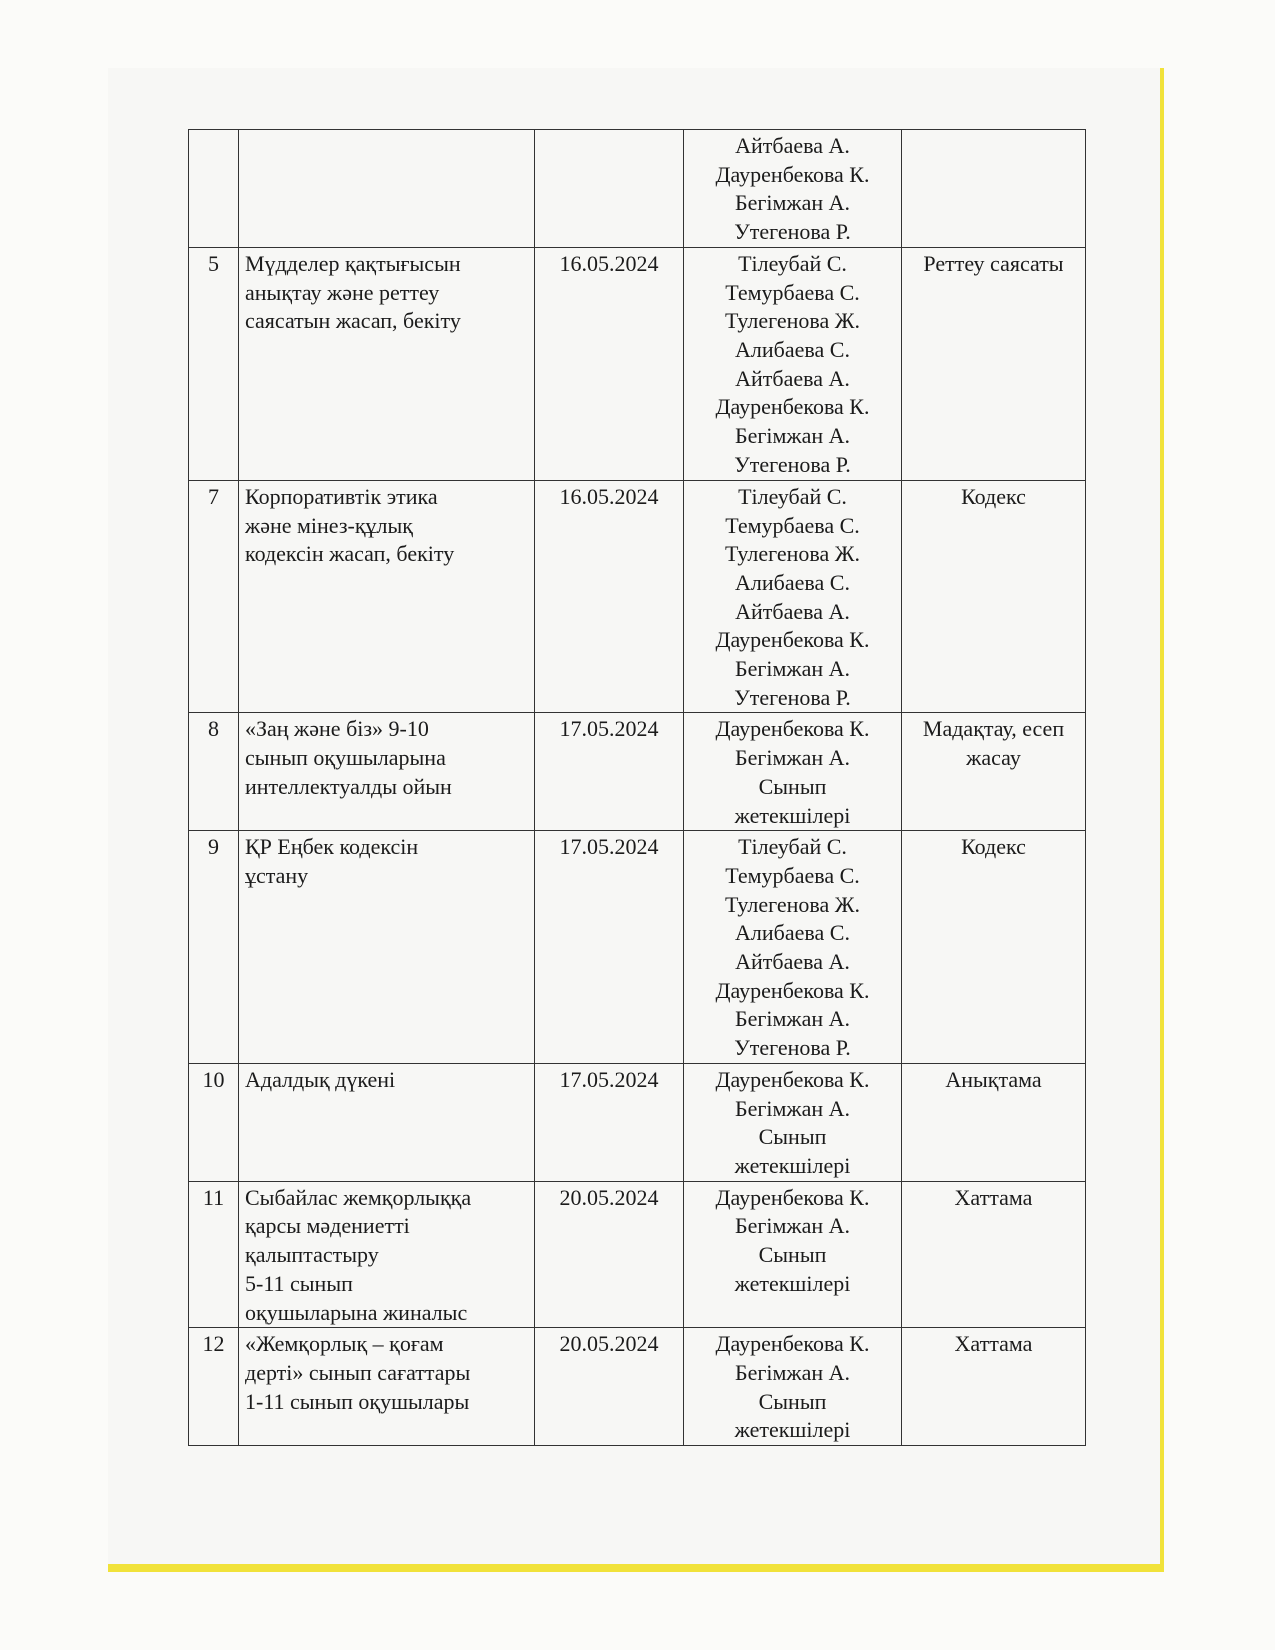  What do you see at coordinates (386, 947) in the screenshot?
I see `task-cell: ҚР Еңбек кодексін ұстану` at bounding box center [386, 947].